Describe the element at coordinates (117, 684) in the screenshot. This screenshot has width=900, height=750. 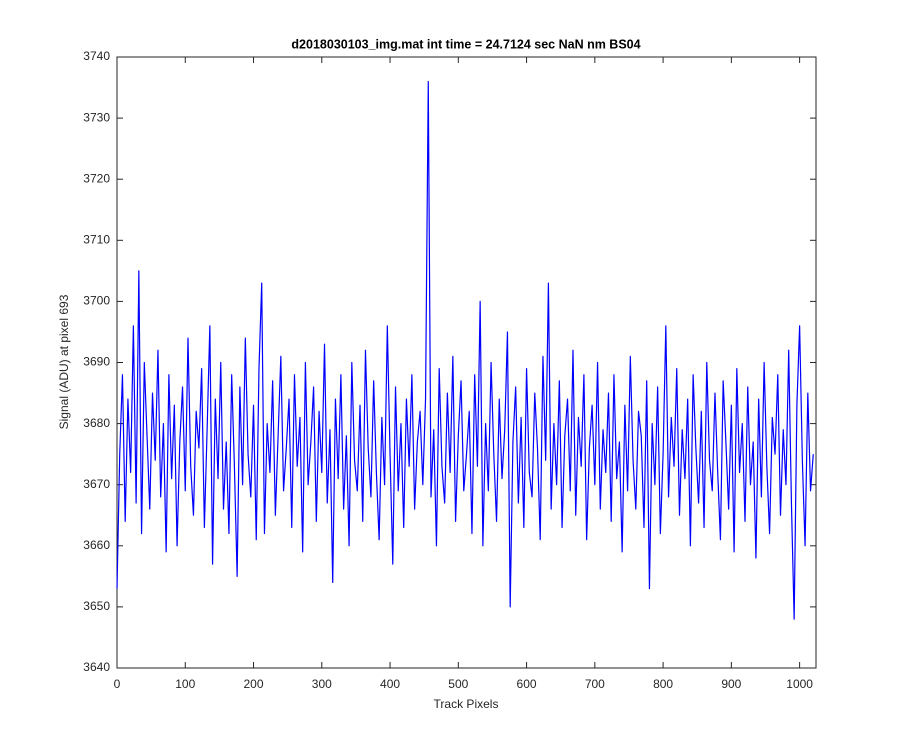
I see `x-tick-label: 0` at that location.